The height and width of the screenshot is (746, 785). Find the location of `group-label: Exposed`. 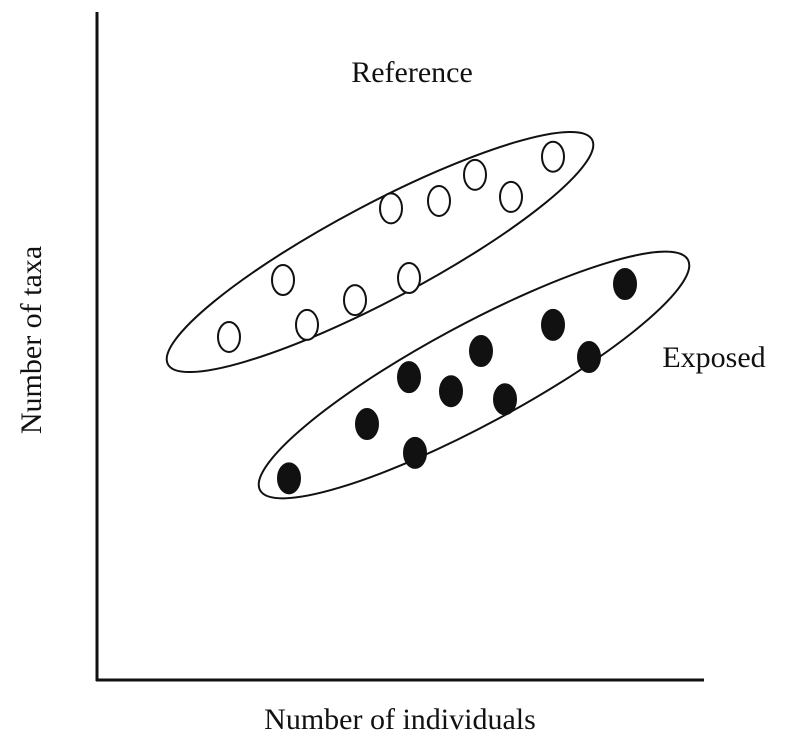

group-label: Exposed is located at coordinates (713, 357).